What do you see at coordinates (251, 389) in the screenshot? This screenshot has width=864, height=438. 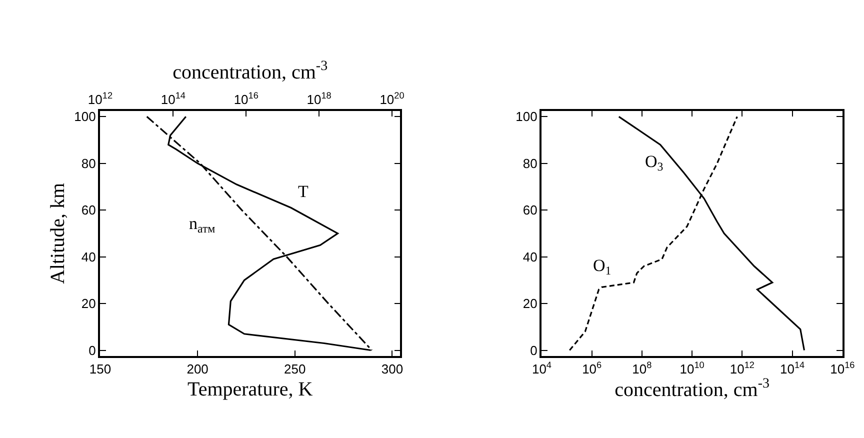 I see `x-axis-title: Temperature, K` at bounding box center [251, 389].